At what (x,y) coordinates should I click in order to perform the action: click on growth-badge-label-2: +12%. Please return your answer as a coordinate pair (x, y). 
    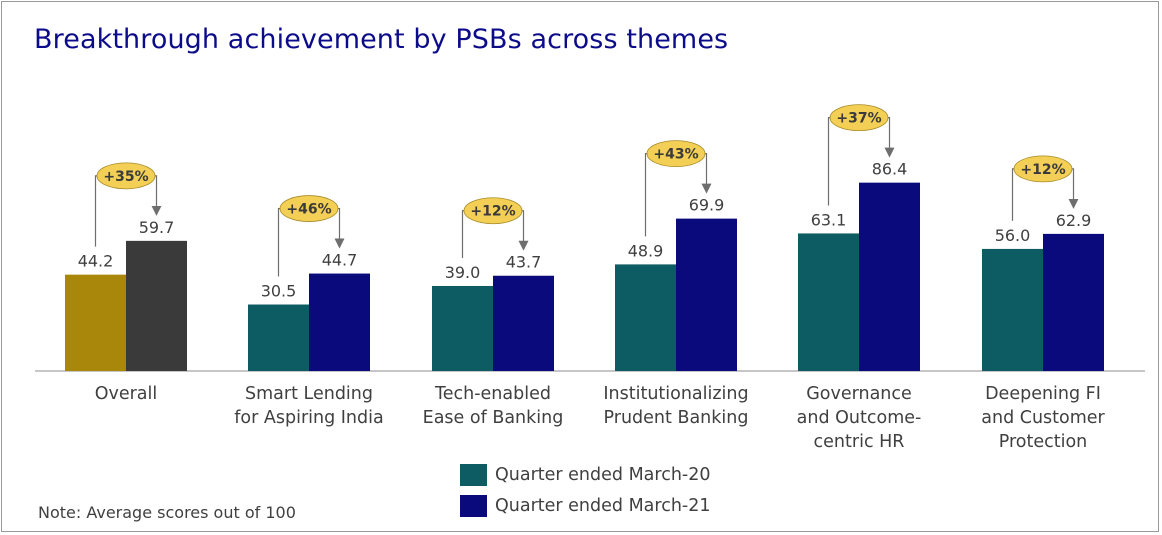
    Looking at the image, I should click on (492, 212).